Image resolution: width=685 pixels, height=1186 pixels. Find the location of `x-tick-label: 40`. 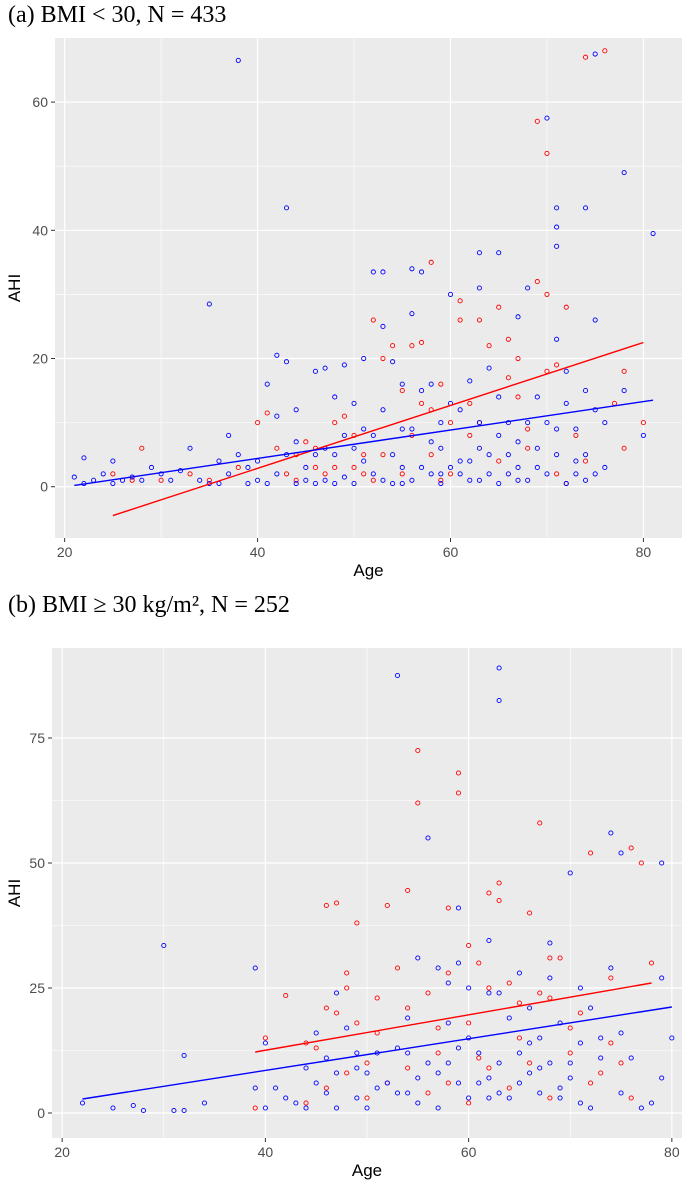

x-tick-label: 40 is located at coordinates (266, 1152).